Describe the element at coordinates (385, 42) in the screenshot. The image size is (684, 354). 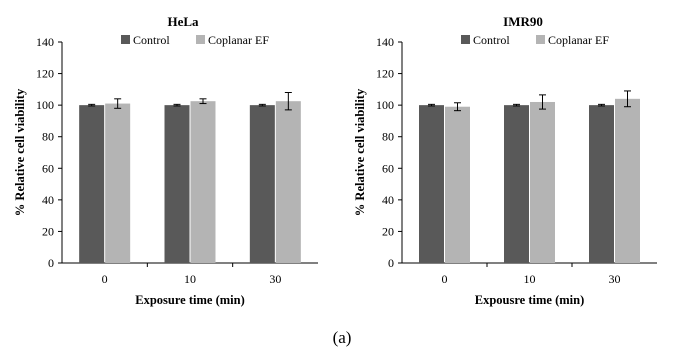
I see `imr90-y-tick-label: 140` at that location.